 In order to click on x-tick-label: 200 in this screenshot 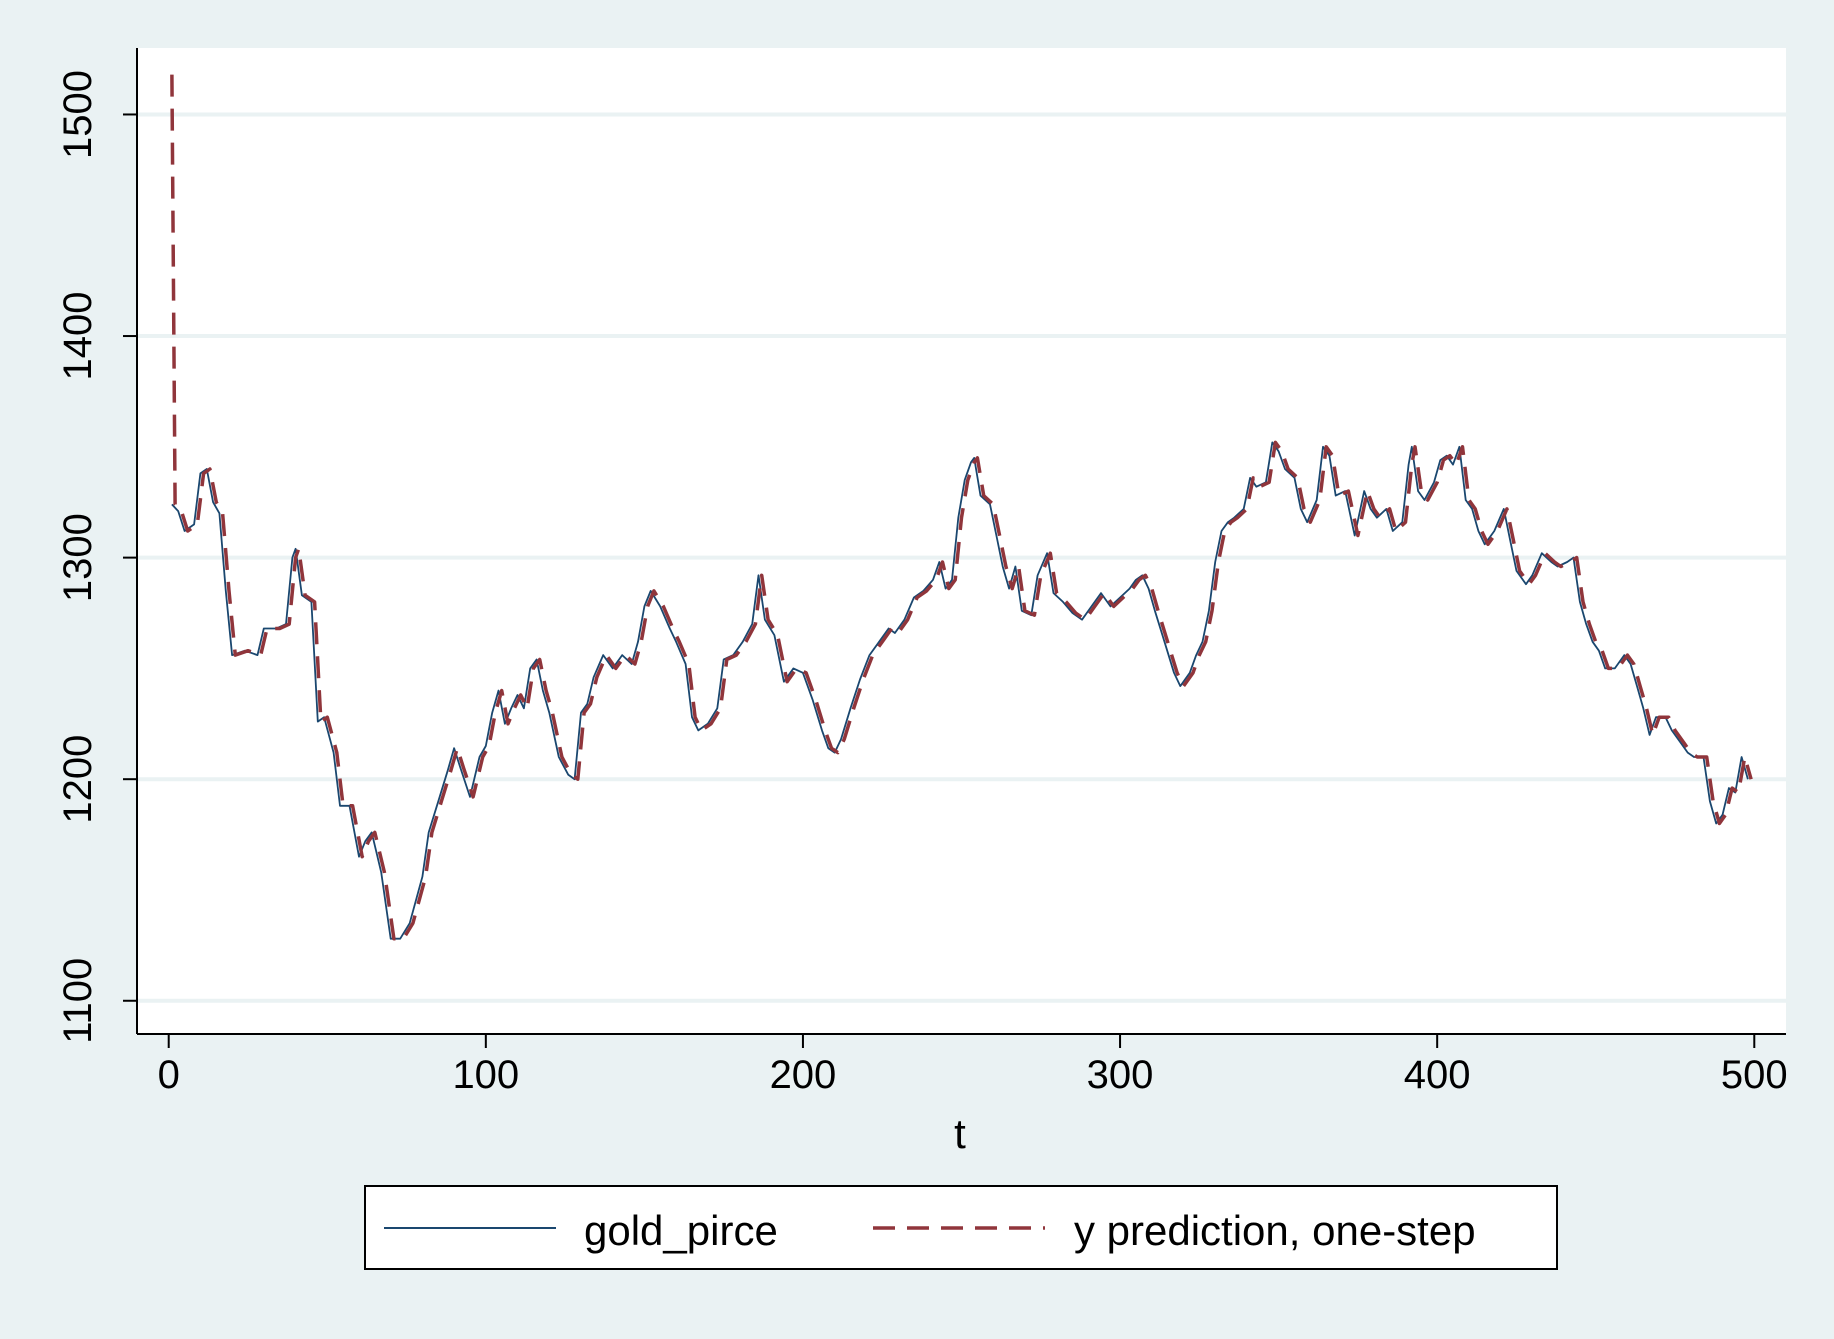, I will do `click(803, 1075)`.